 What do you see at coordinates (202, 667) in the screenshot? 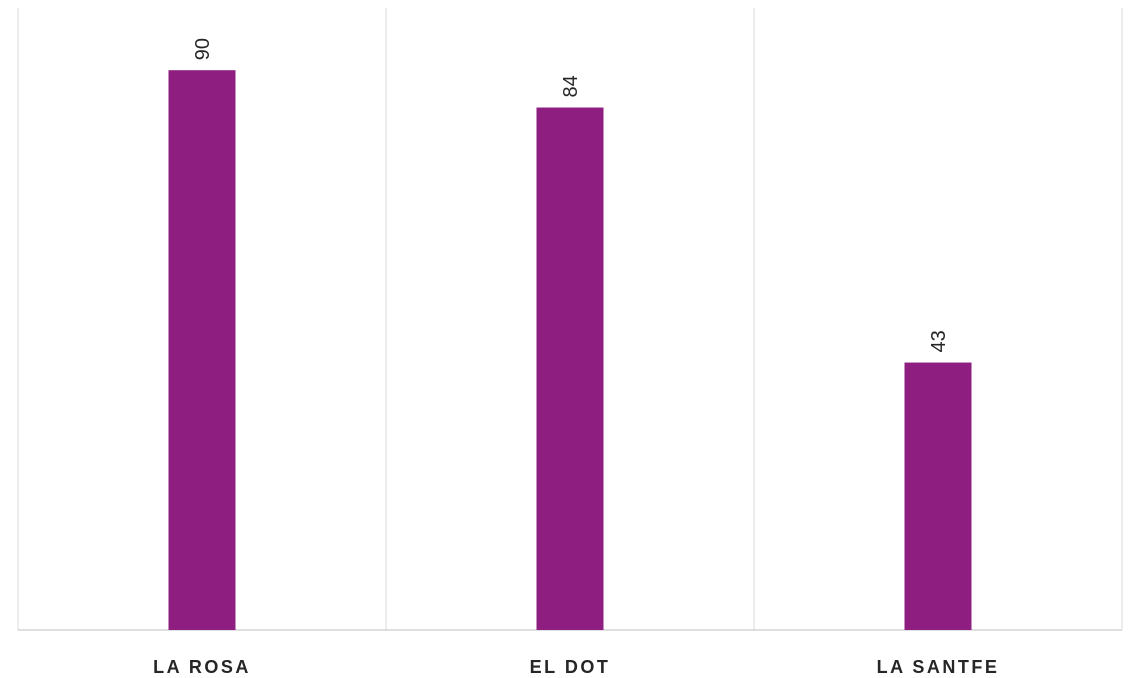
I see `category-label: LA ROSA` at bounding box center [202, 667].